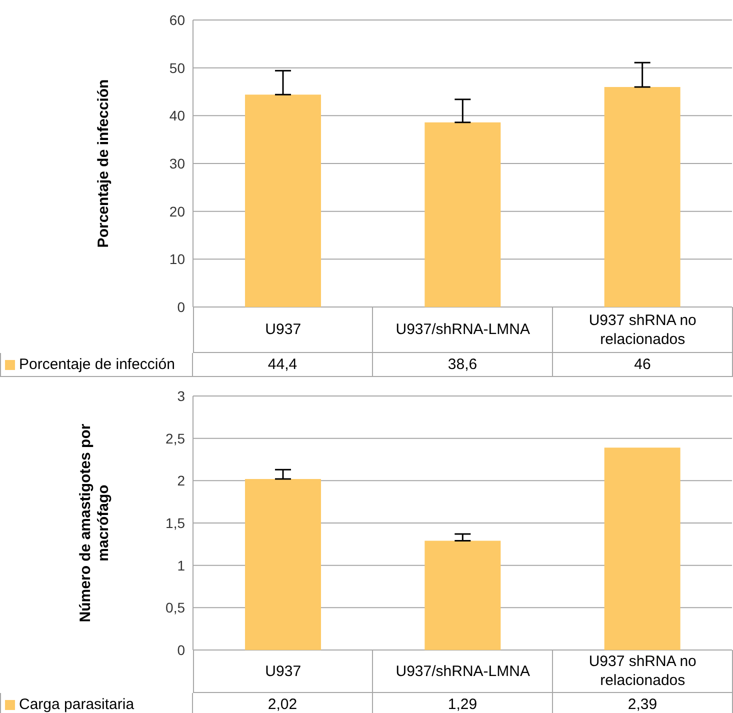  I want to click on y-tick-label: 2,5, so click(176, 438).